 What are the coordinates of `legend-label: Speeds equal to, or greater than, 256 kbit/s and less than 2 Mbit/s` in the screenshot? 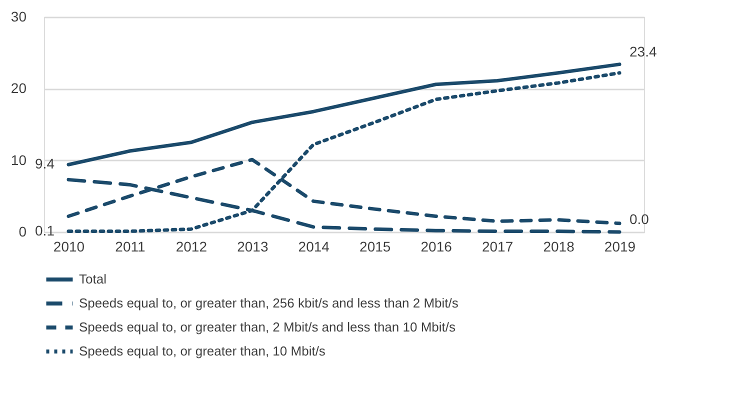 It's located at (269, 303).